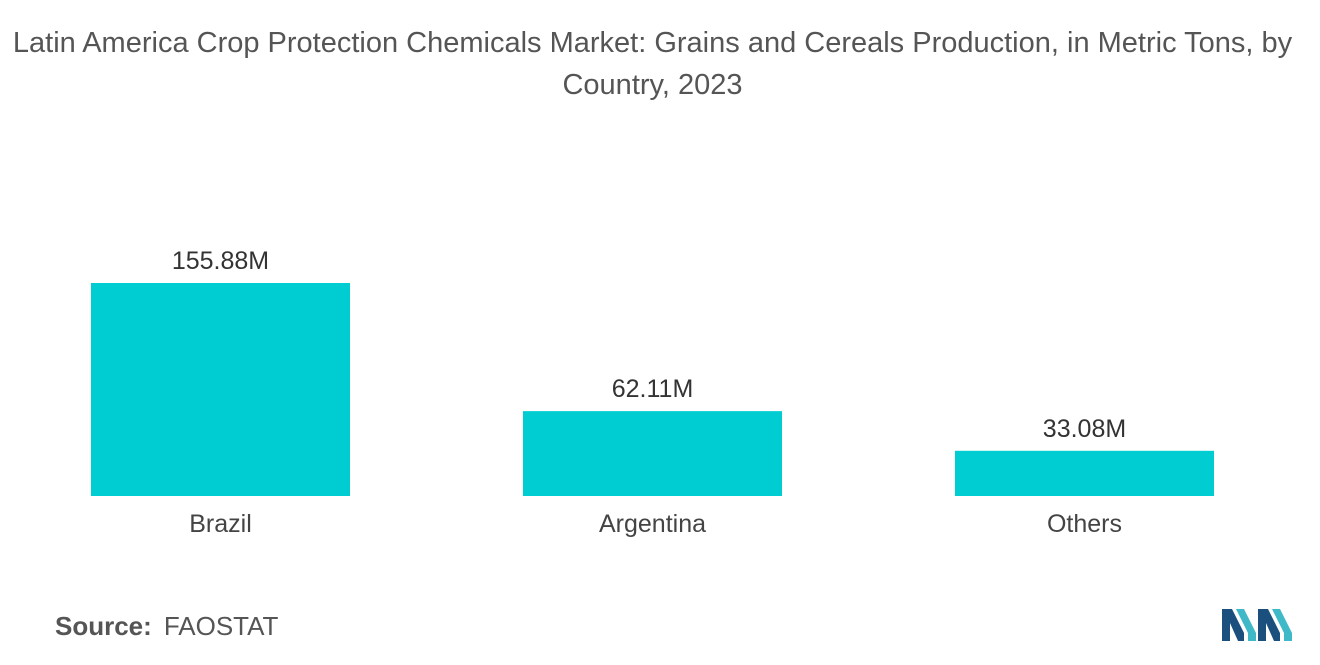 This screenshot has height=665, width=1320. What do you see at coordinates (1084, 473) in the screenshot?
I see `bar-others` at bounding box center [1084, 473].